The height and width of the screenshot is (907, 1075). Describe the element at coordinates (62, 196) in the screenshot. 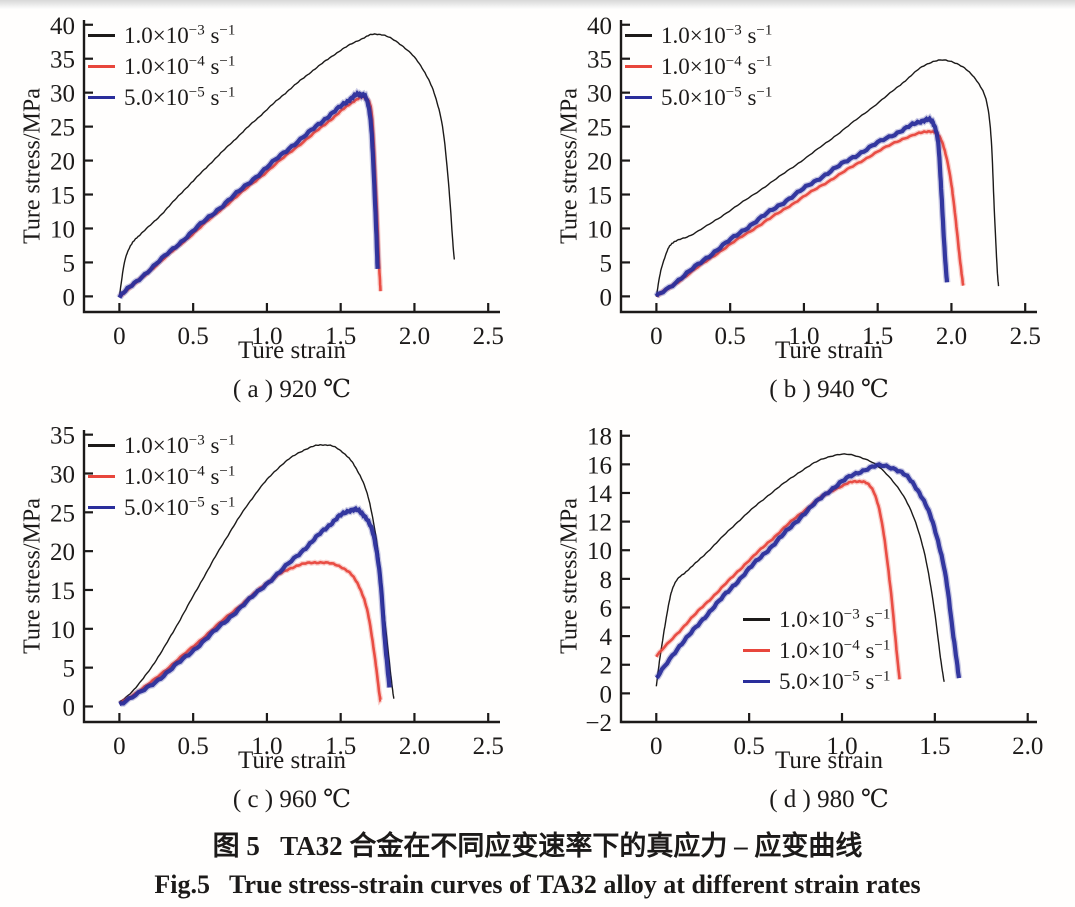

I see `svg-text: 15` at that location.